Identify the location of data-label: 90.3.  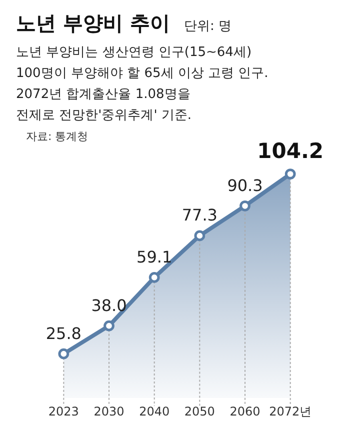
(245, 185).